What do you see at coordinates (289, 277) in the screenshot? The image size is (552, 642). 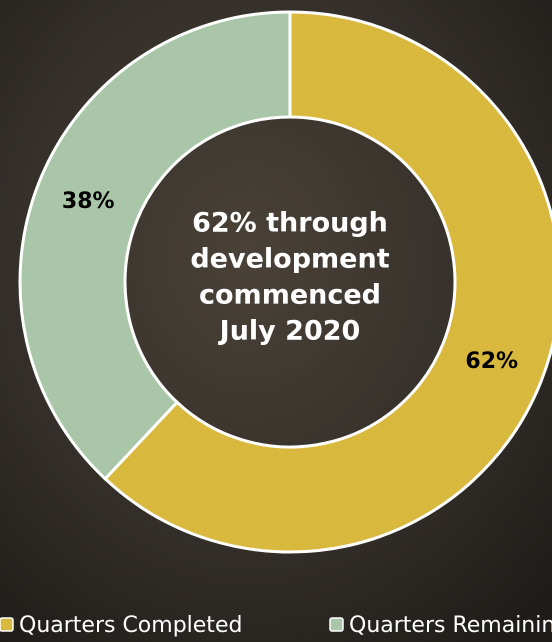 I see `center-text: 62% through development commenced July 2020` at bounding box center [289, 277].